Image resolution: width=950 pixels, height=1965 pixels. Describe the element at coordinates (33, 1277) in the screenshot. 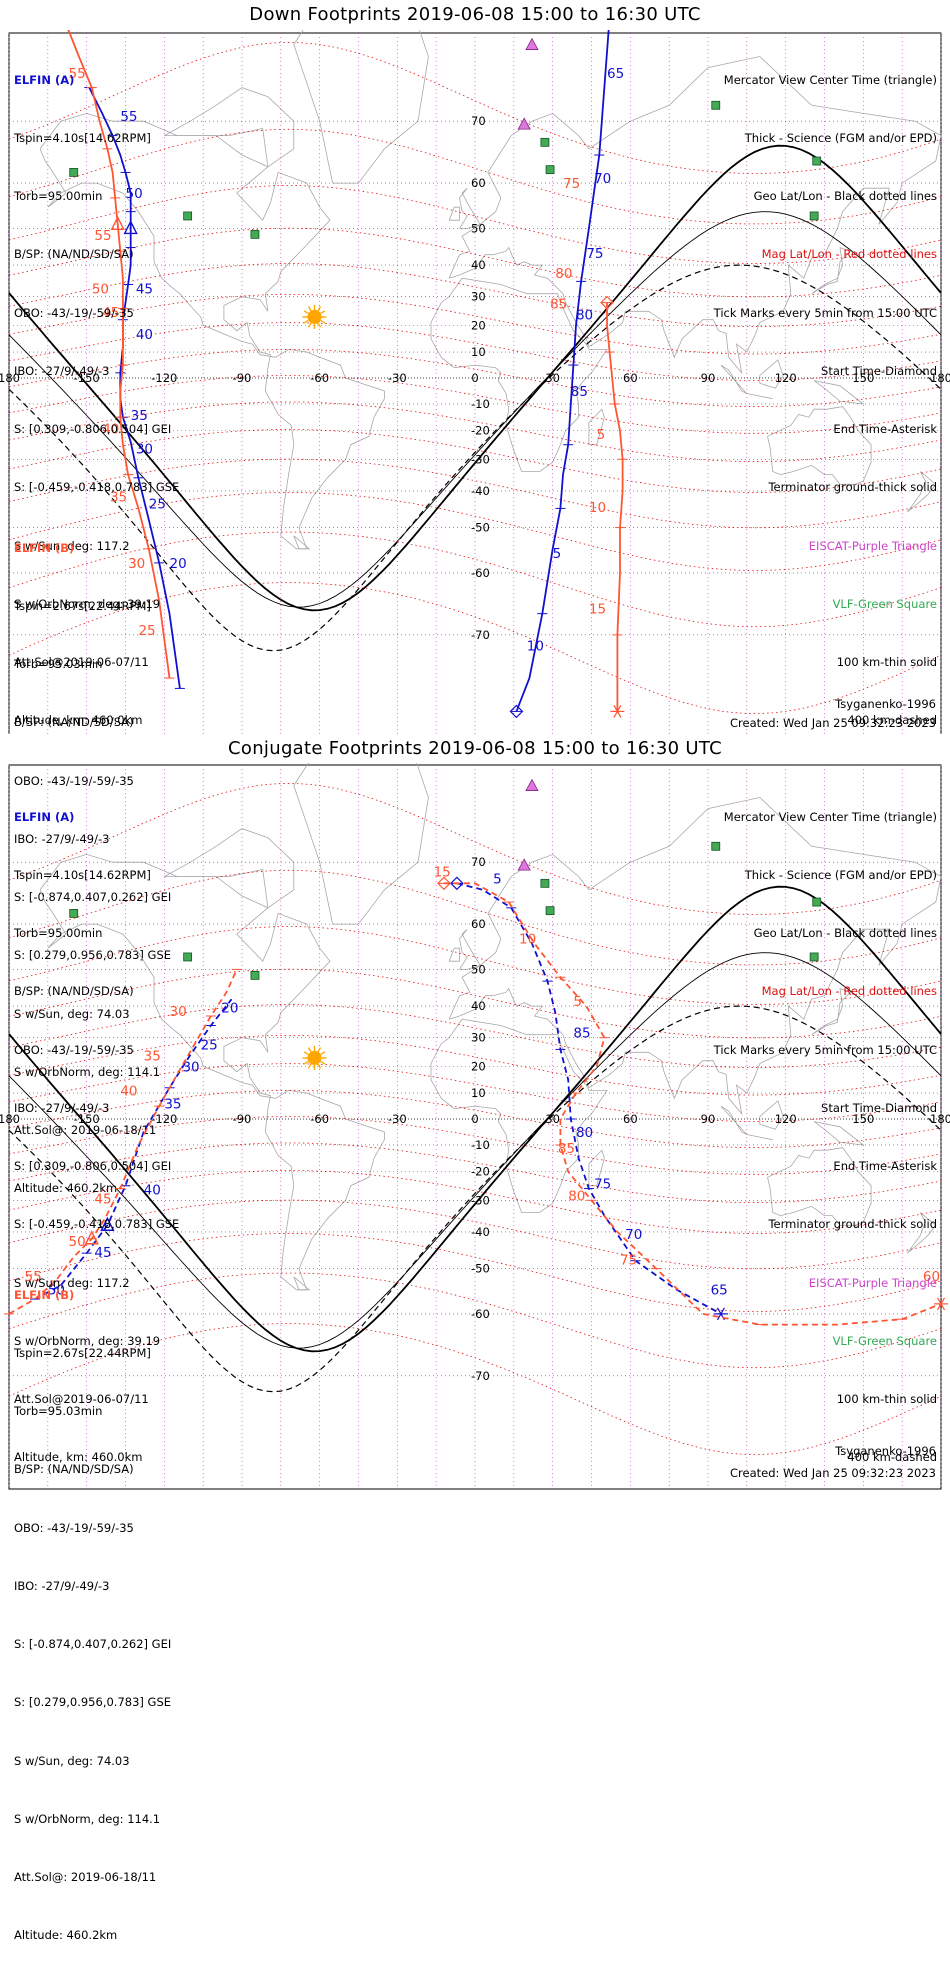

I see `track-tick-label: 55` at that location.